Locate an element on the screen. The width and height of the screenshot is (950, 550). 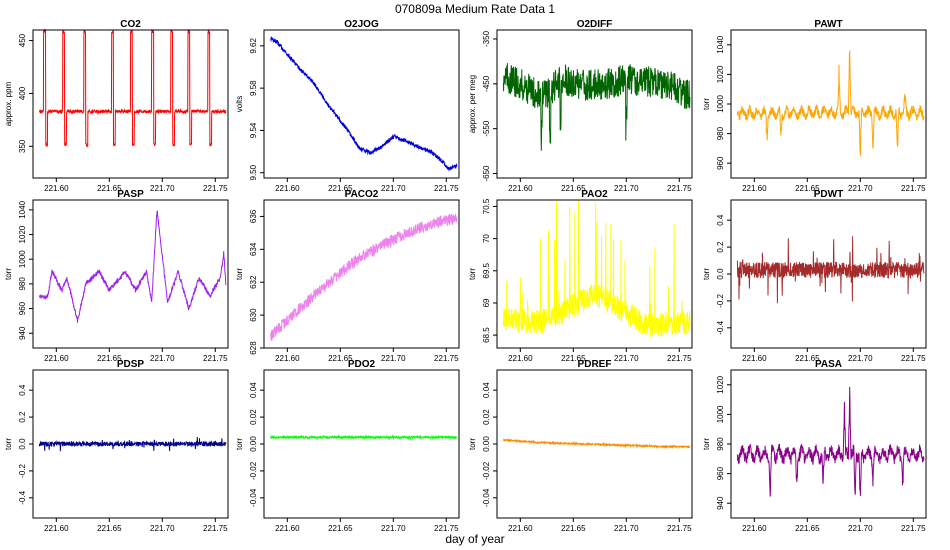
panel-title: PDWT is located at coordinates (828, 194).